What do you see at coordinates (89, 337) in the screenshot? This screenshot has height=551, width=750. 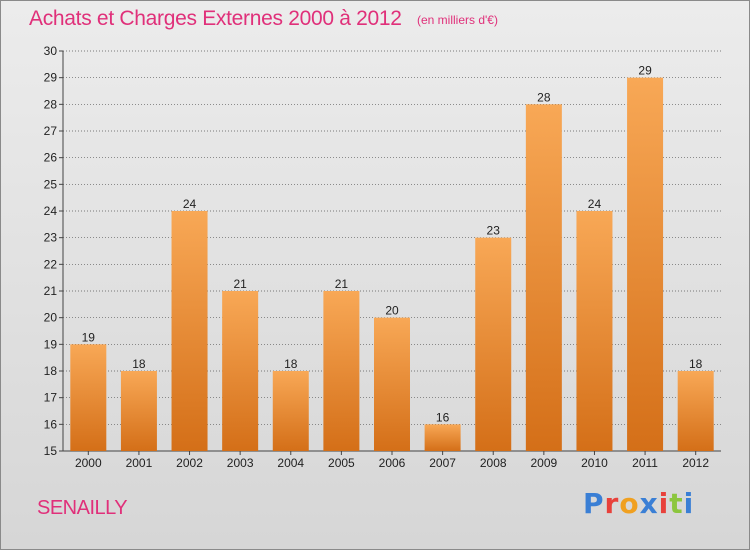 I see `data-label: 19` at bounding box center [89, 337].